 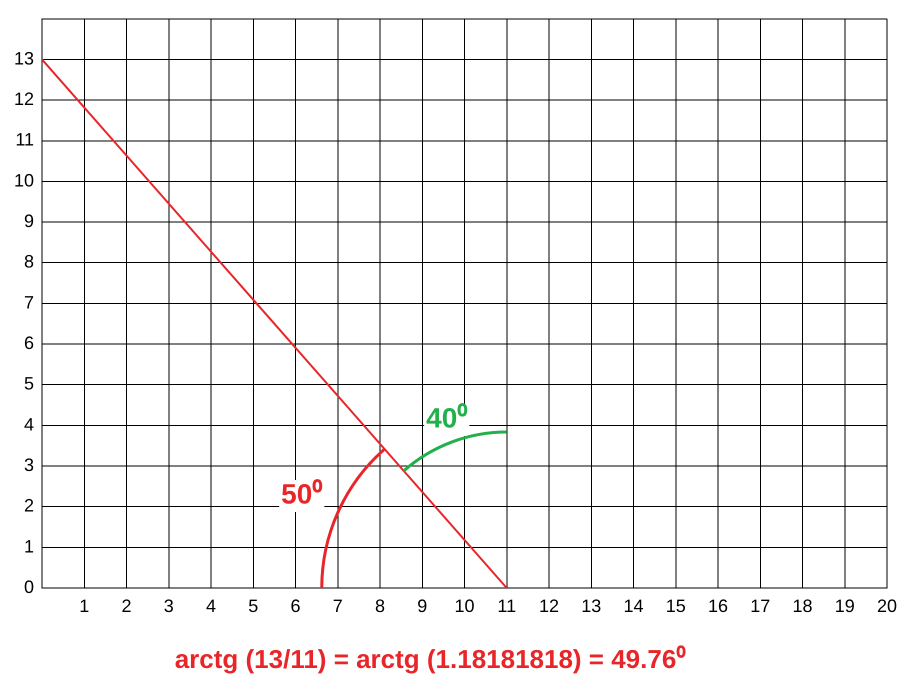 I want to click on y-tick-label: 6, so click(x=29, y=343).